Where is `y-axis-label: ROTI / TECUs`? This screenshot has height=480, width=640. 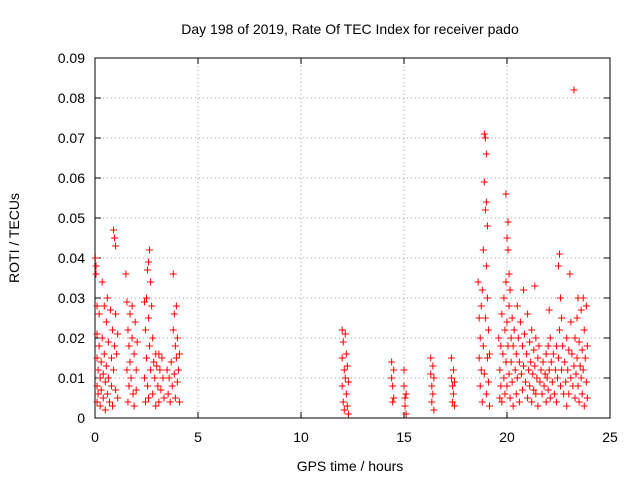 y-axis-label: ROTI / TECUs is located at coordinates (14, 238).